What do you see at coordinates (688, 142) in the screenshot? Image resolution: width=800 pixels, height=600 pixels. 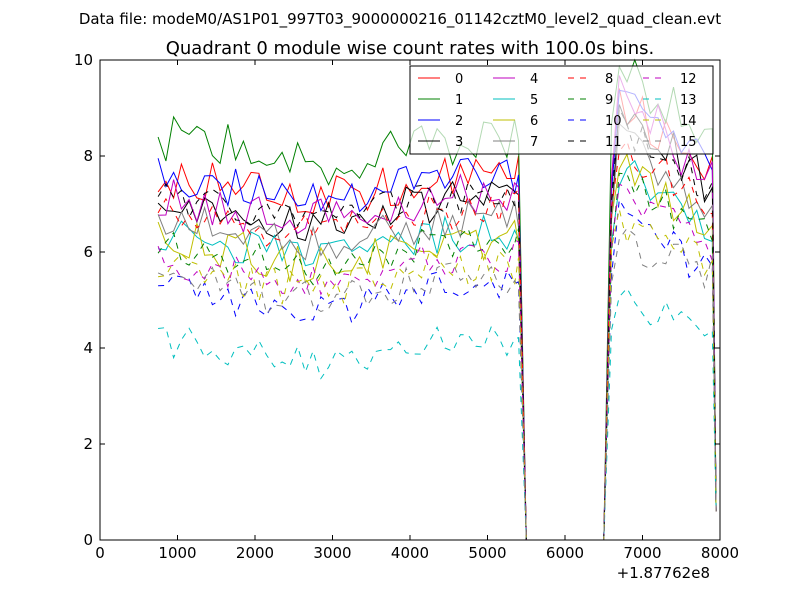 I see `legend-label-15: 15` at bounding box center [688, 142].